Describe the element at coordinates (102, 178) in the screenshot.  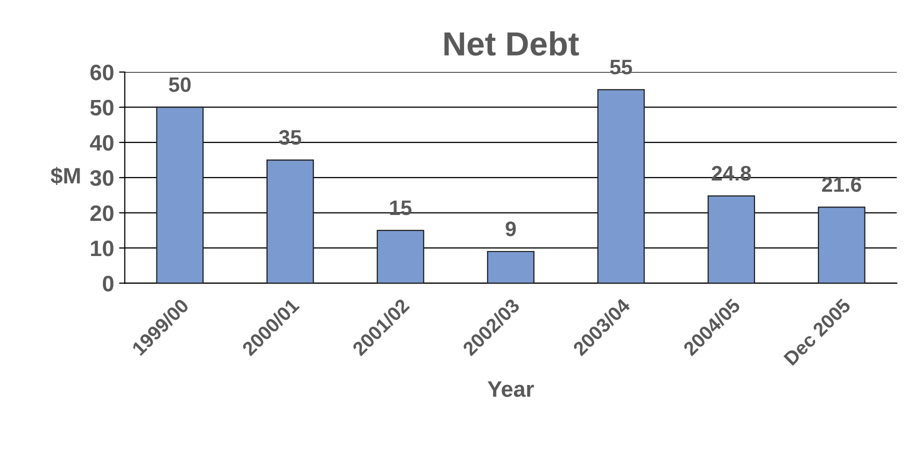
I see `y-tick-label: 30` at that location.